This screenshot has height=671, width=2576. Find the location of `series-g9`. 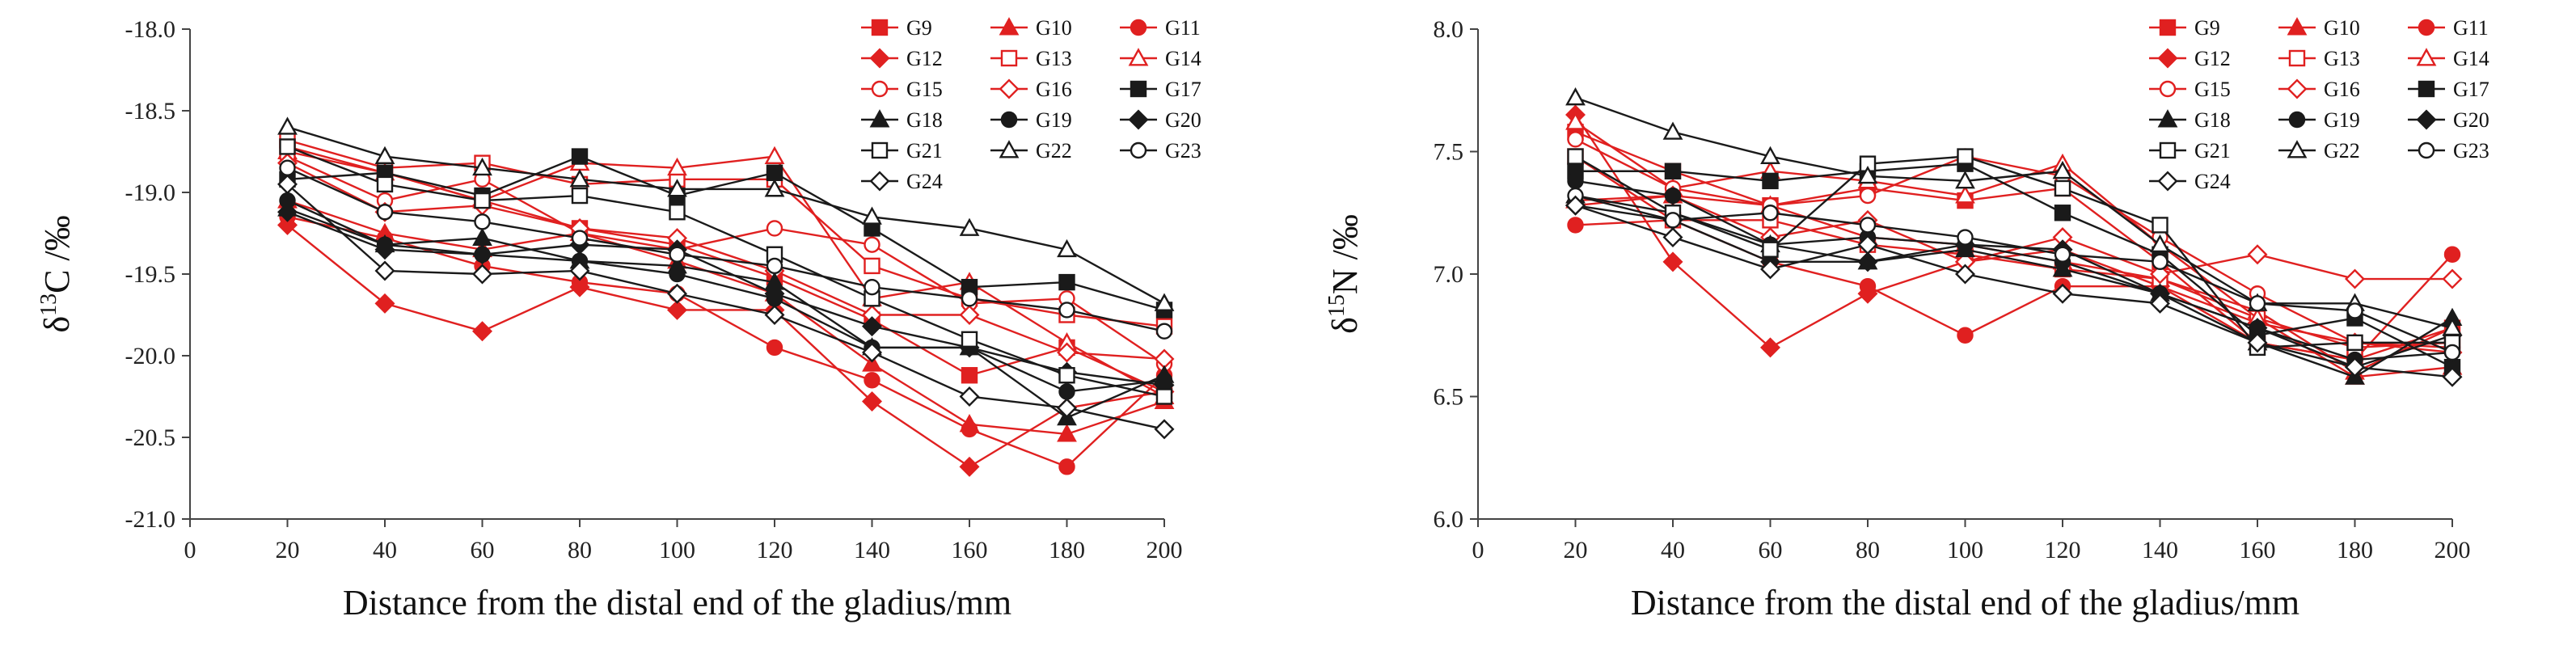

series-g9 is located at coordinates (726, 269).